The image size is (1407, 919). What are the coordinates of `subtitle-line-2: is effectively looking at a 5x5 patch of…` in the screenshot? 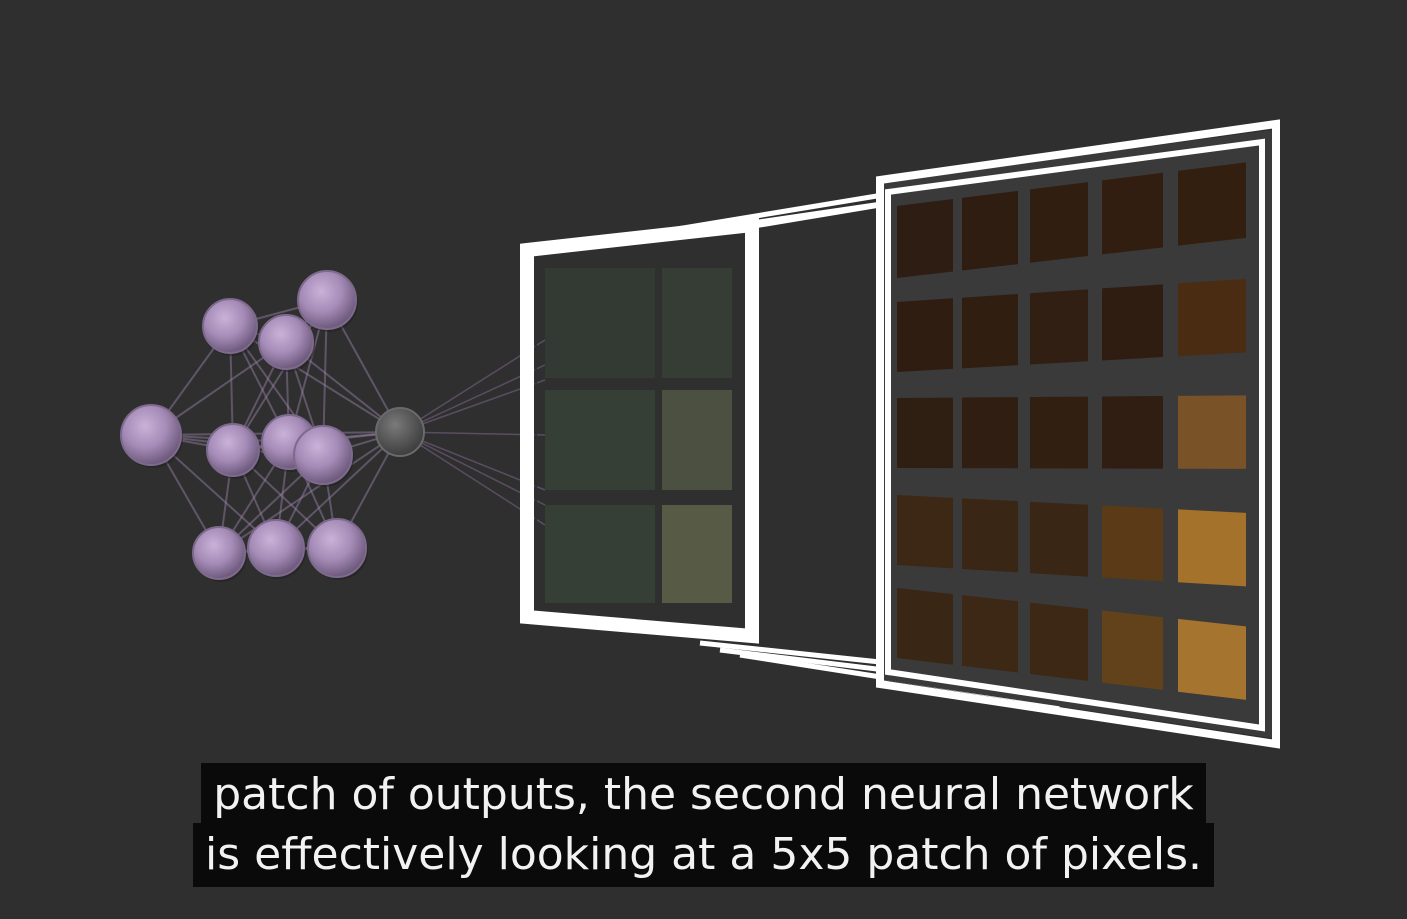 It's located at (703, 855).